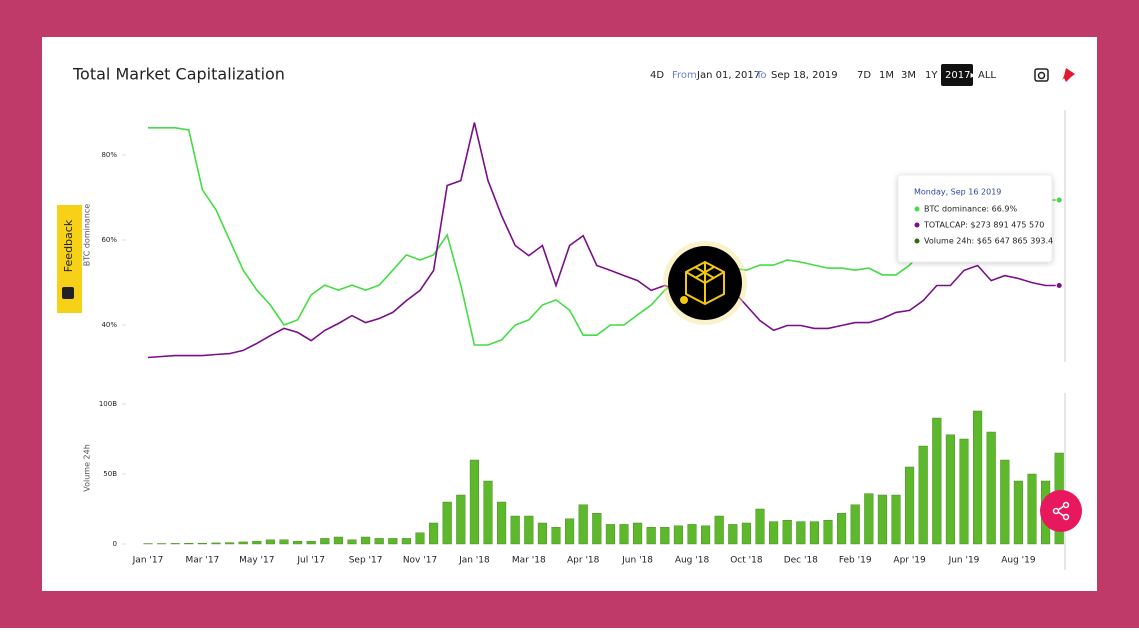 This screenshot has height=632, width=1139. Describe the element at coordinates (931, 75) in the screenshot. I see `zoom-button: 1Y` at that location.